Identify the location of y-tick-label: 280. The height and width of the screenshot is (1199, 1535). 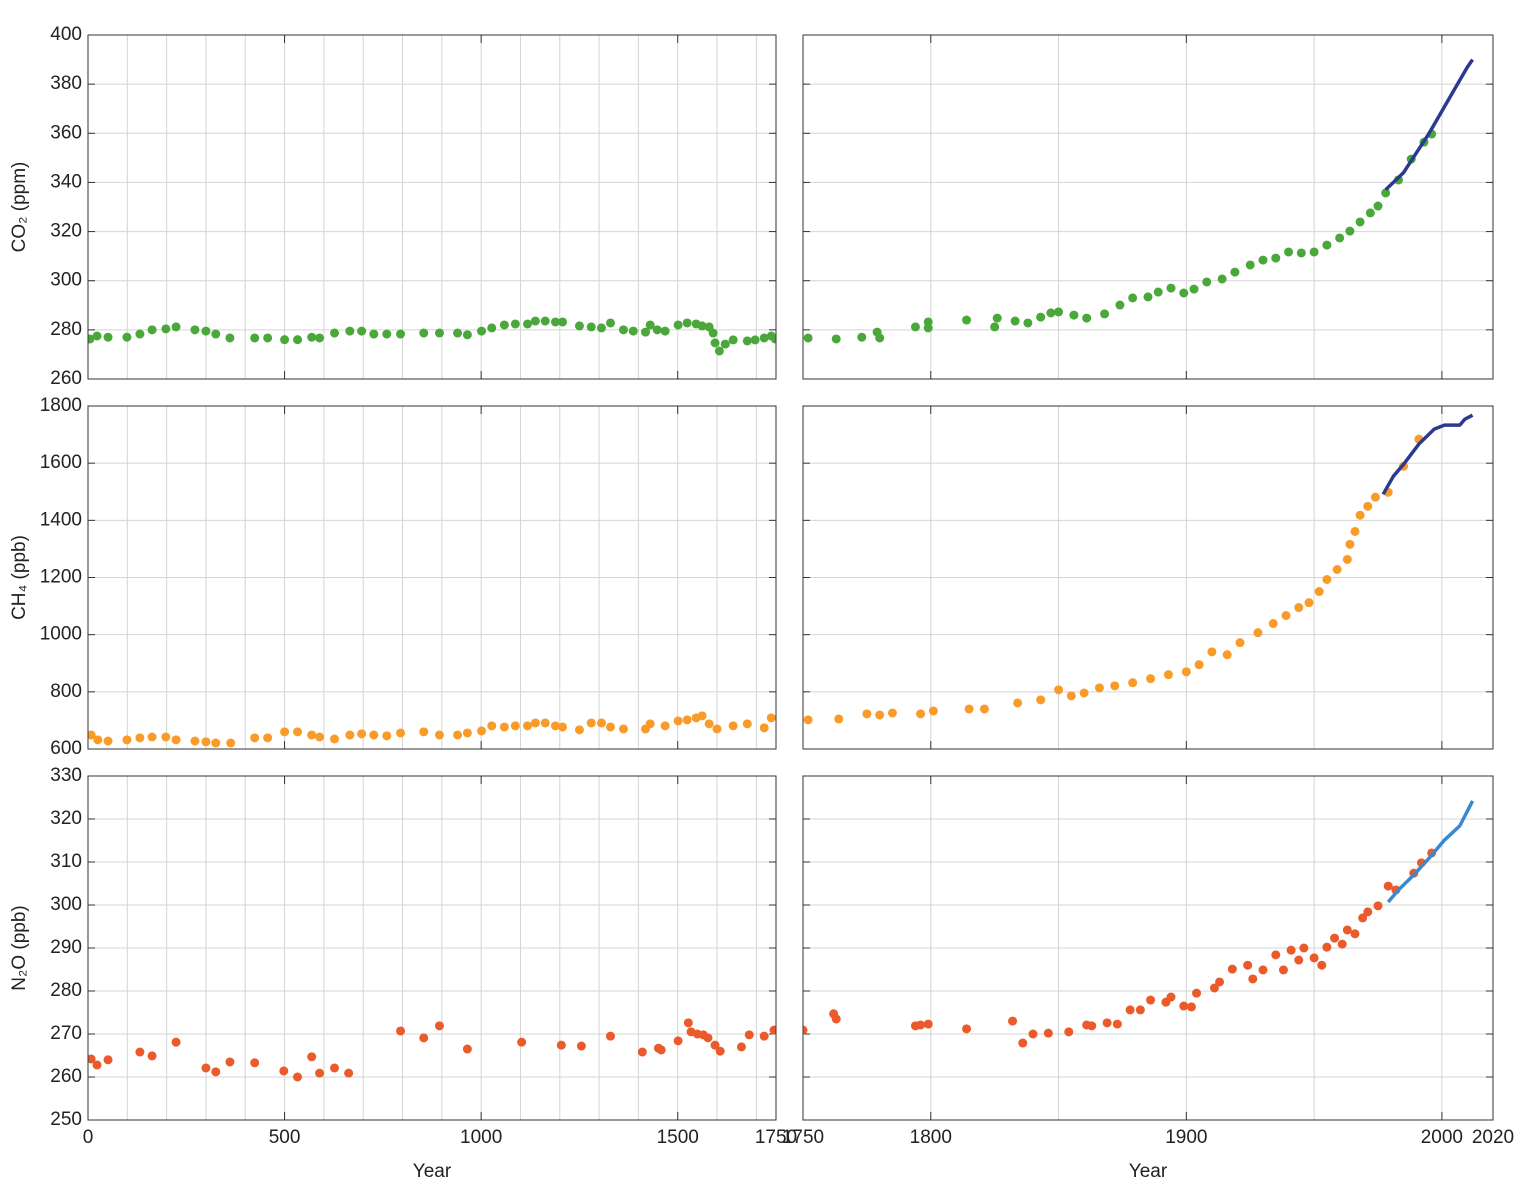
(66, 990).